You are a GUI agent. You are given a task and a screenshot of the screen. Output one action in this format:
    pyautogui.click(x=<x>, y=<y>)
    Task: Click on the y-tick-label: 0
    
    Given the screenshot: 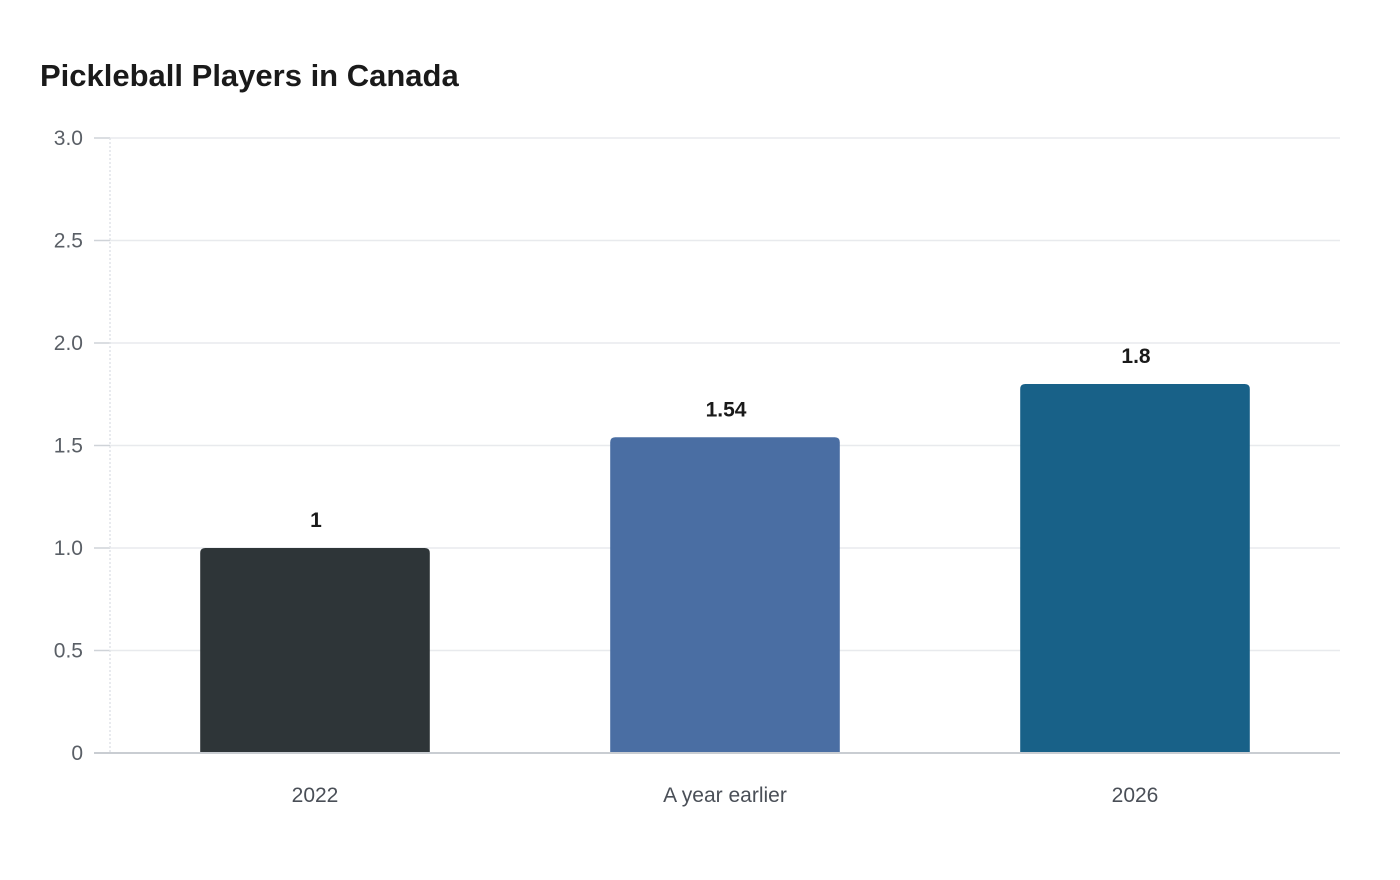 What is the action you would take?
    pyautogui.click(x=77, y=753)
    